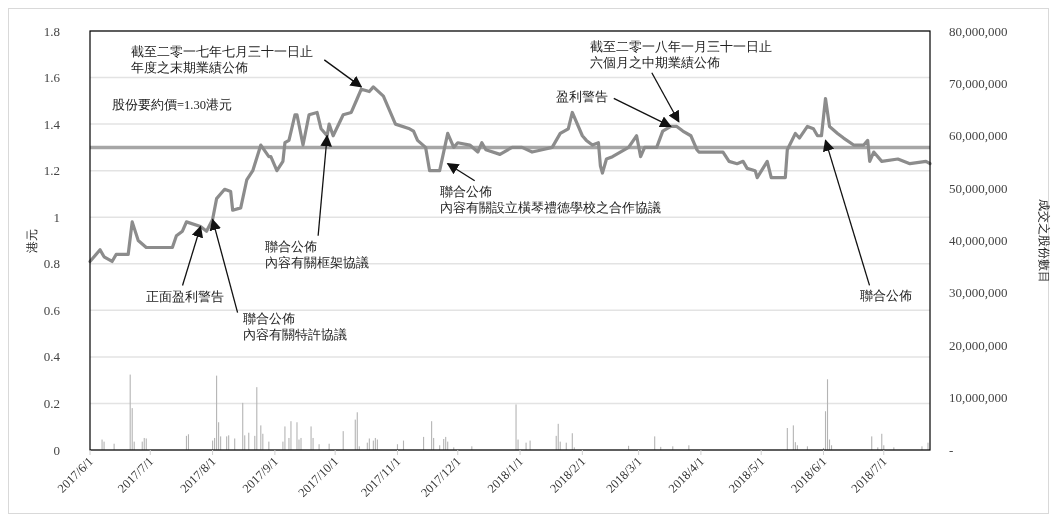 This screenshot has height=522, width=1057. What do you see at coordinates (978, 31) in the screenshot?
I see `y2-tick-label: 80,000,000` at bounding box center [978, 31].